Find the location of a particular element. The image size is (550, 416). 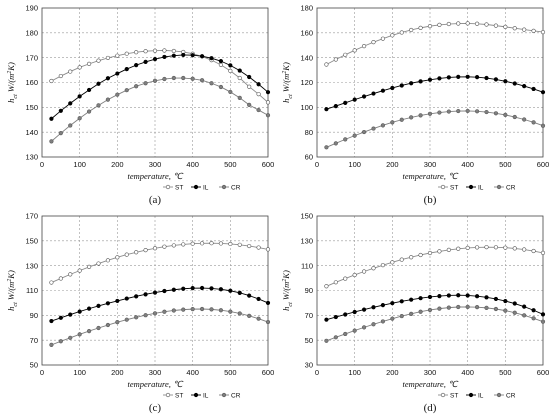

y-tick-label: 100 is located at coordinates (306, 107).